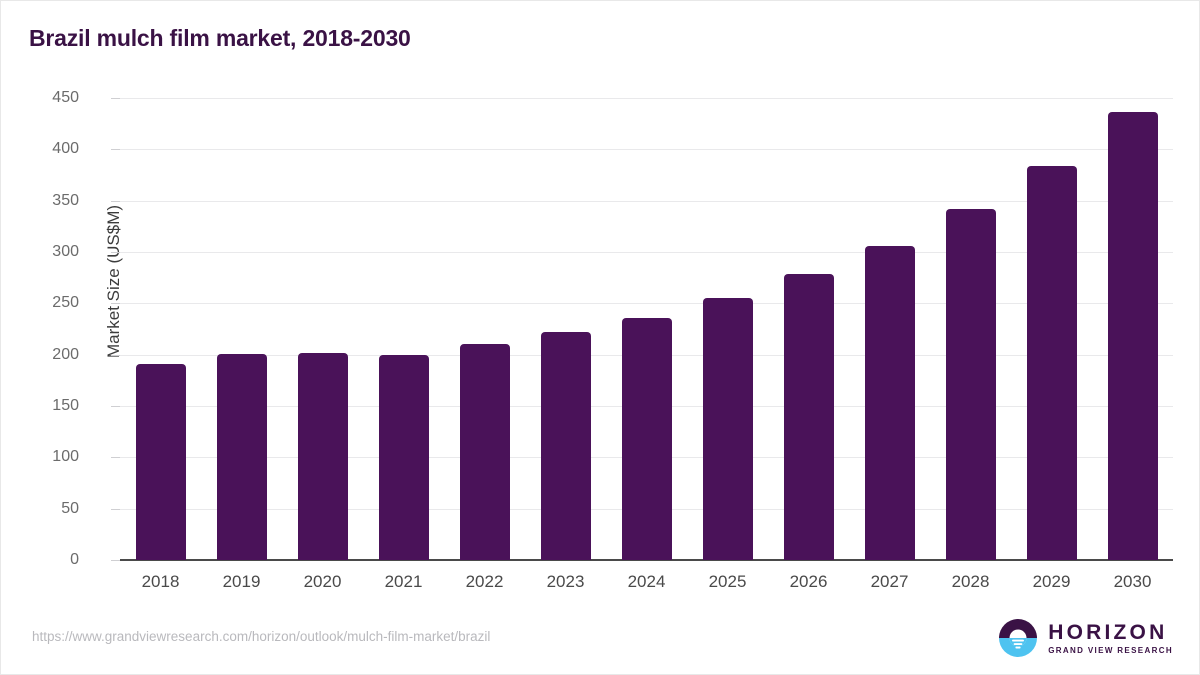 This screenshot has height=675, width=1200. What do you see at coordinates (160, 581) in the screenshot?
I see `x-axis-tick-label: 2018` at bounding box center [160, 581].